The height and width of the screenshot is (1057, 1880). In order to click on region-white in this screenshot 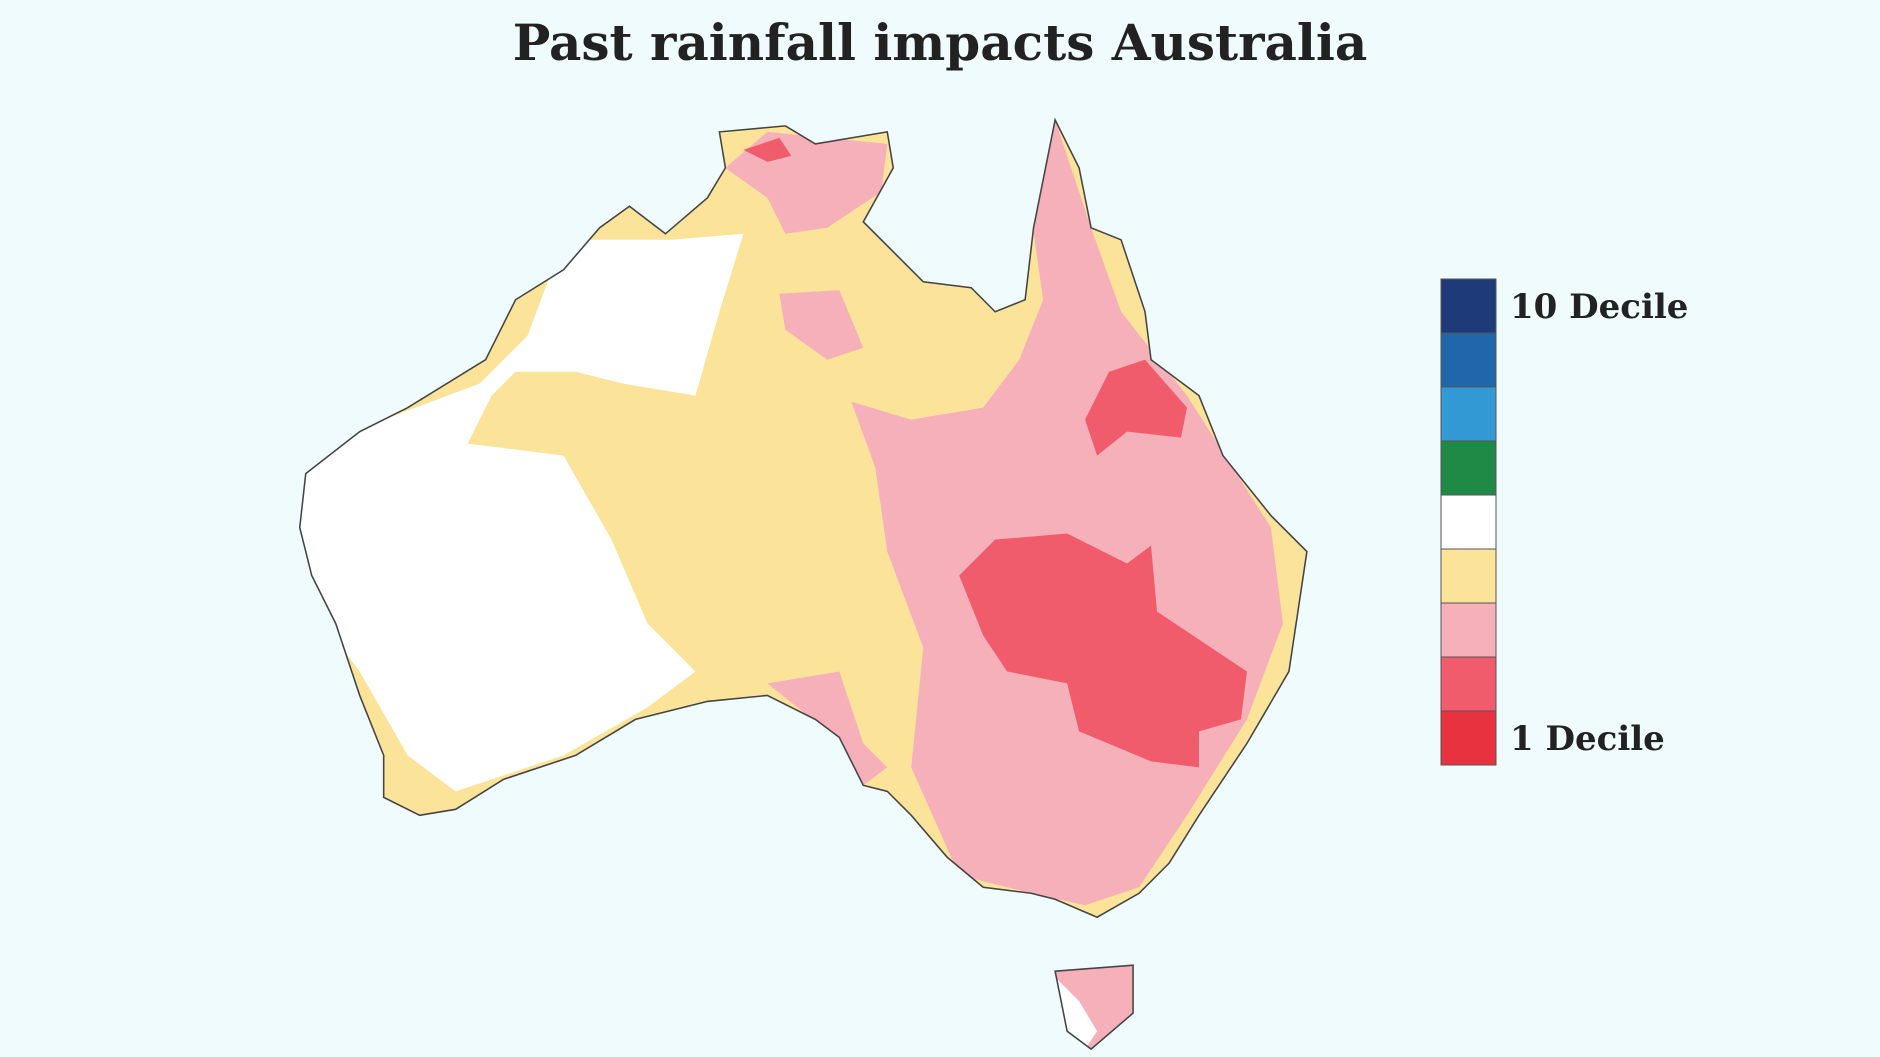, I will do `click(521, 512)`.